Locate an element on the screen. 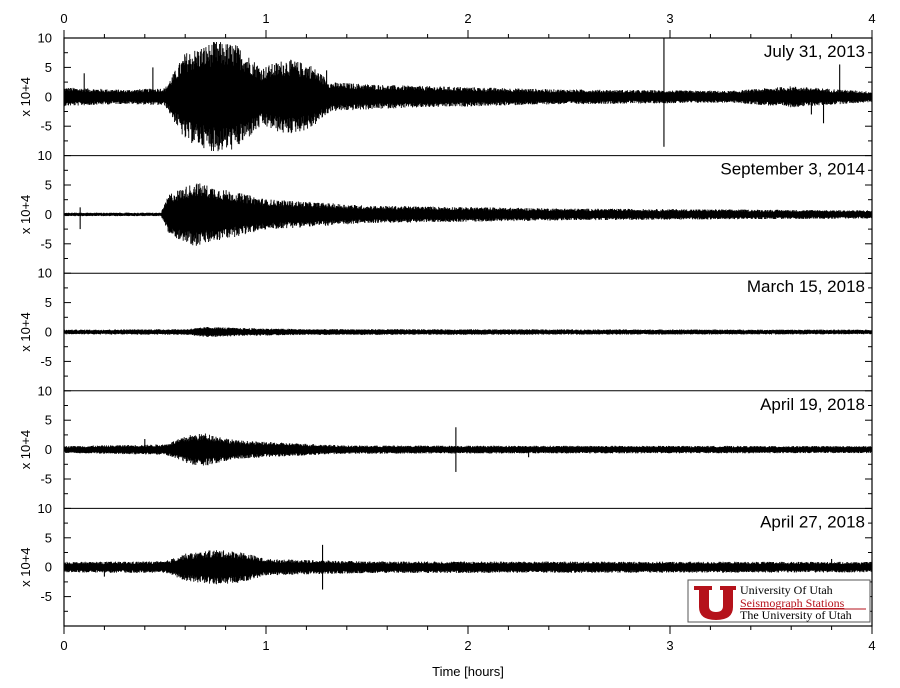 This screenshot has height=688, width=900. x-tick-label: 1 is located at coordinates (265, 645).